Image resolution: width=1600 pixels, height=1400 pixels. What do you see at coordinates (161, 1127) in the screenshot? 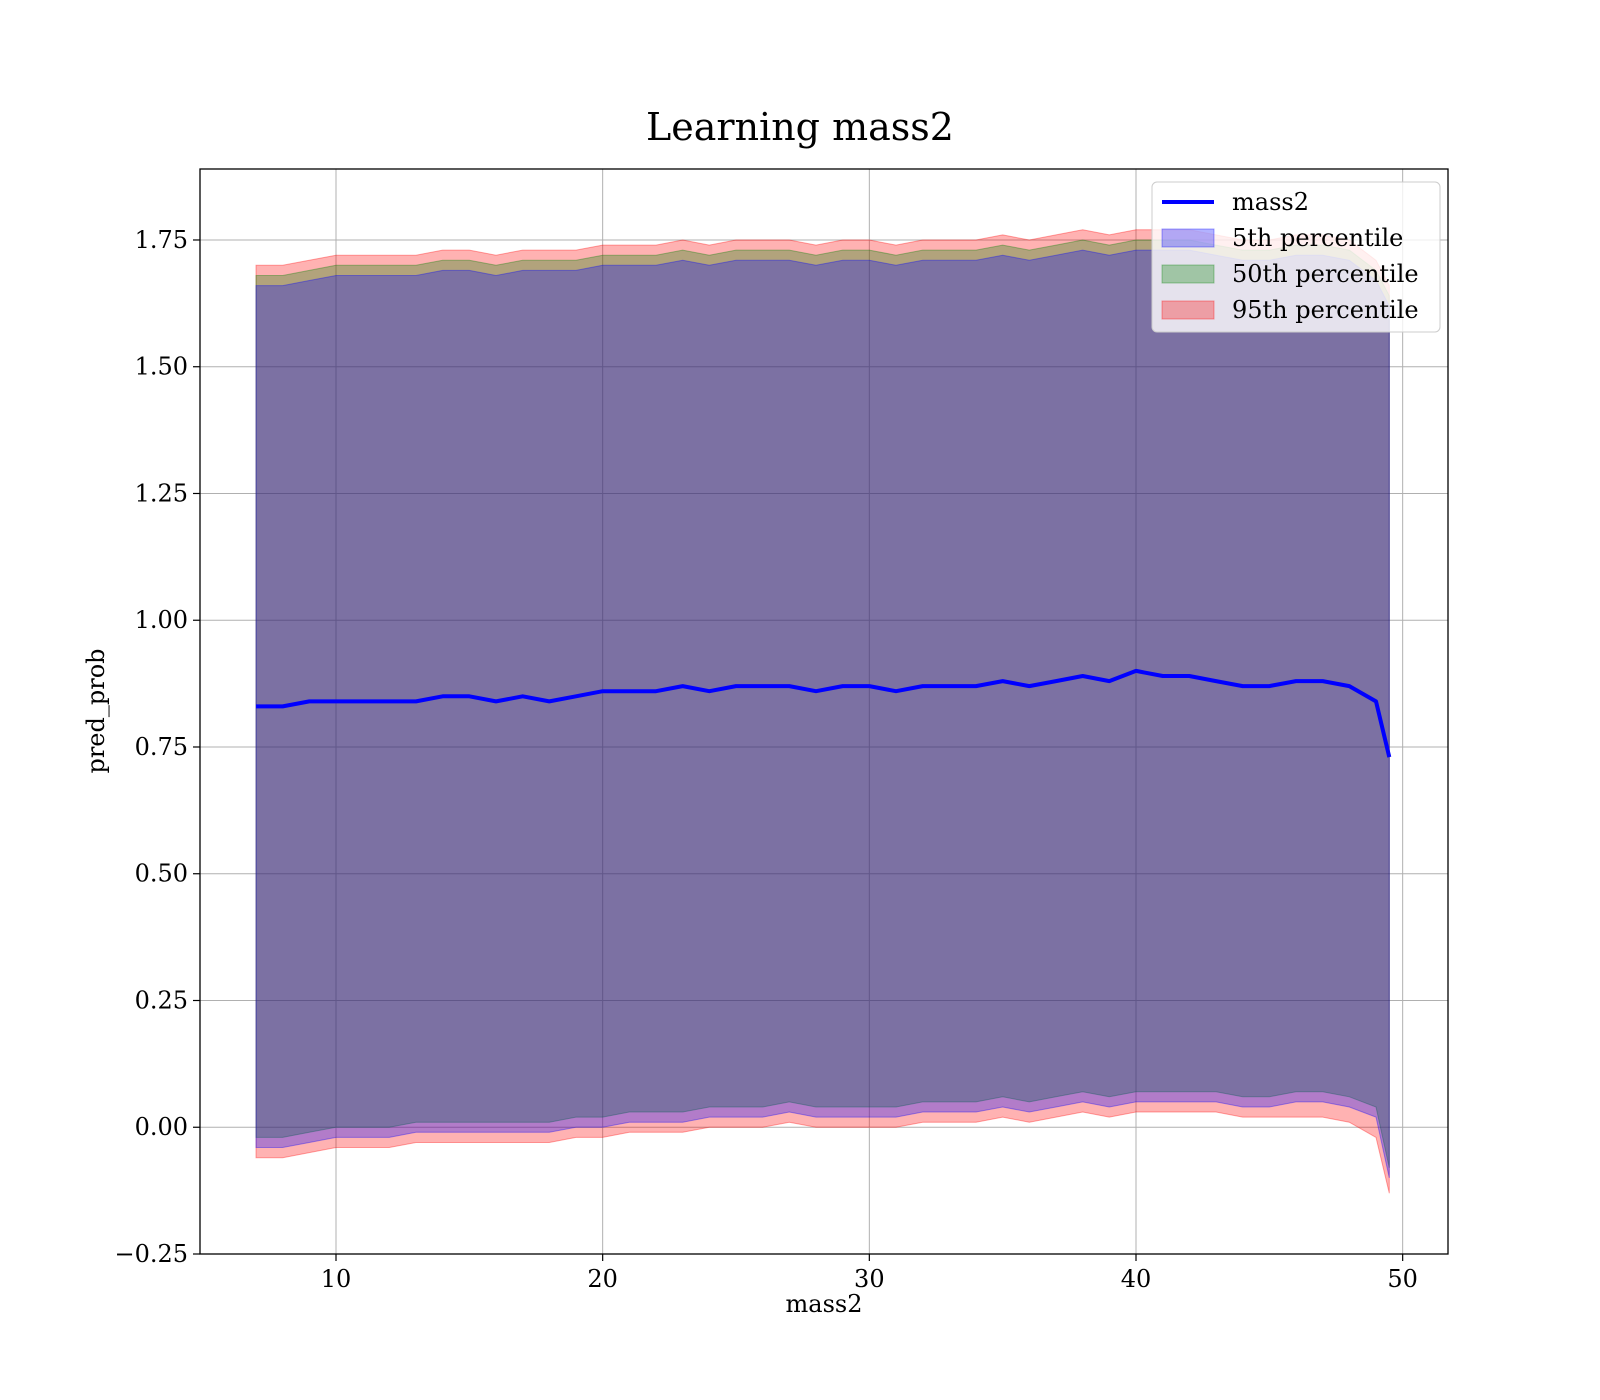
I see `y-tick-label: 0.00` at bounding box center [161, 1127].